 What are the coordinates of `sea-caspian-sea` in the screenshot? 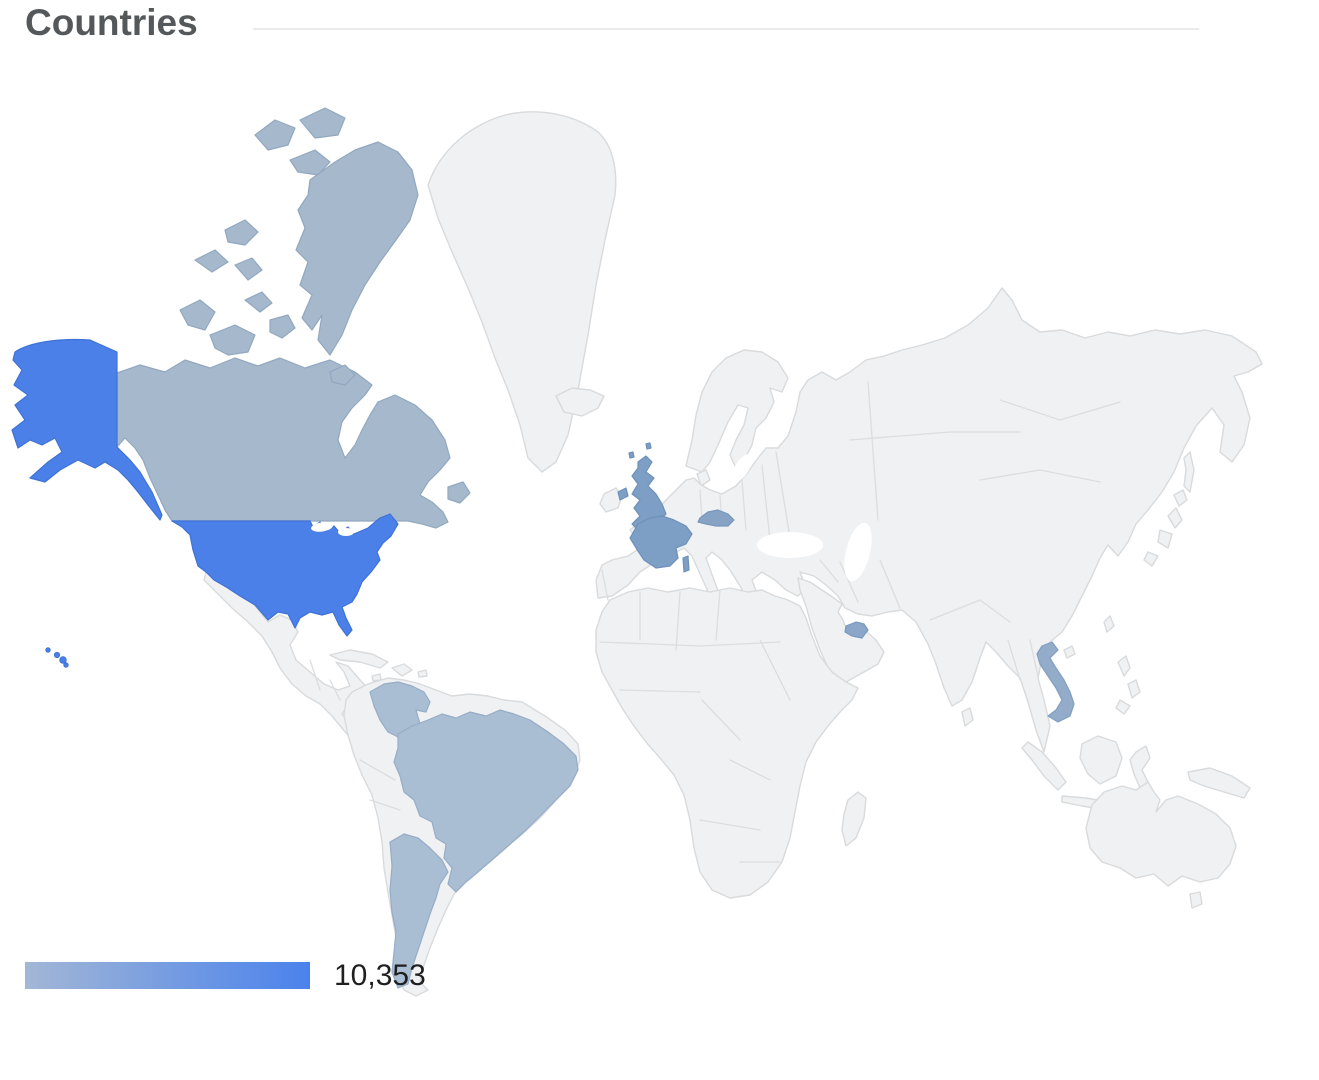 It's located at (858, 552).